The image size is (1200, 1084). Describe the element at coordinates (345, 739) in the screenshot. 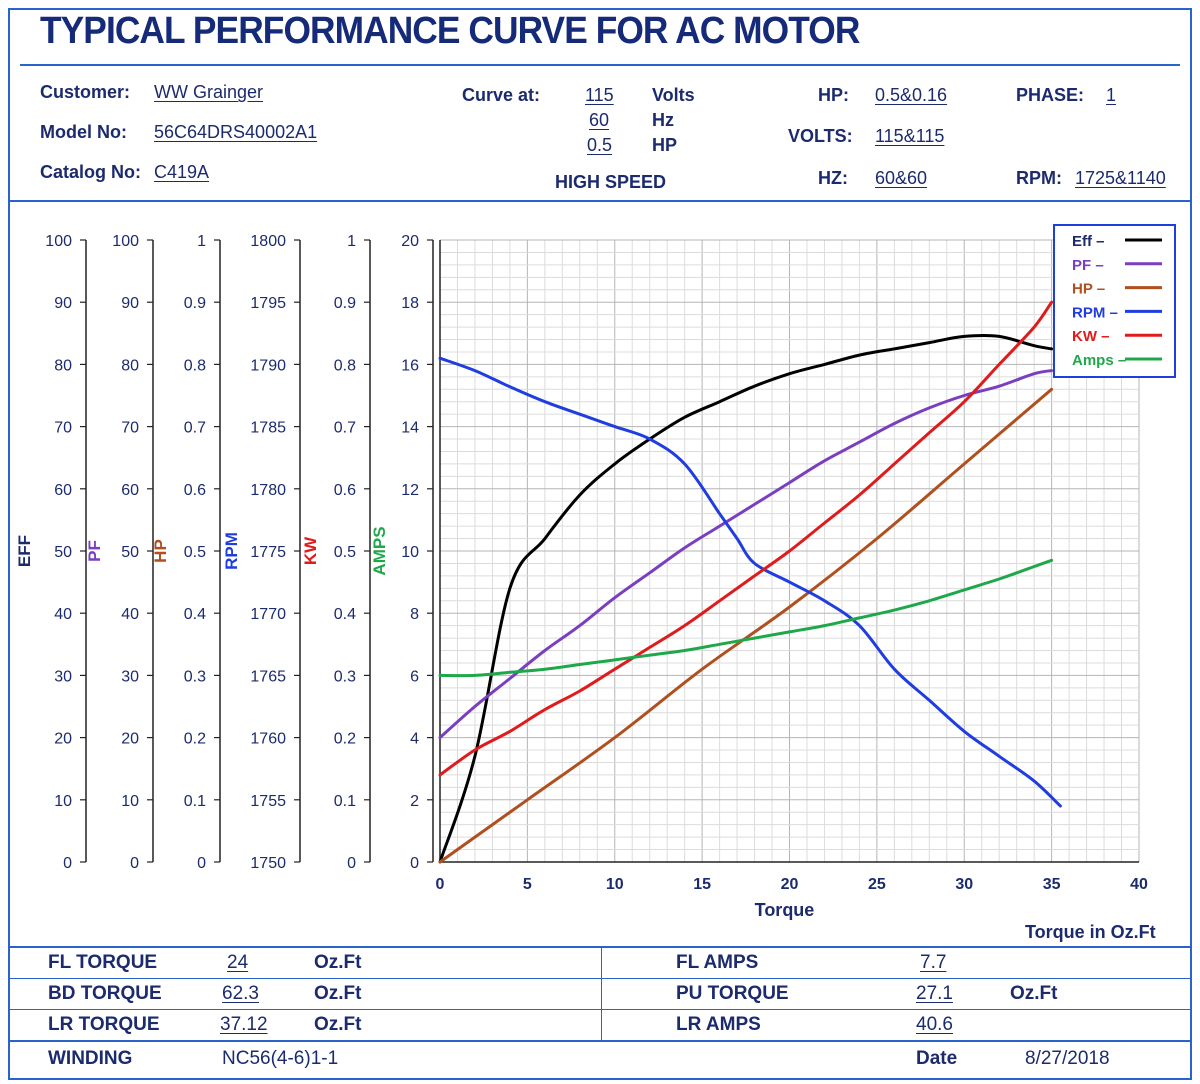

I see `y-tick-label: 0.2` at that location.